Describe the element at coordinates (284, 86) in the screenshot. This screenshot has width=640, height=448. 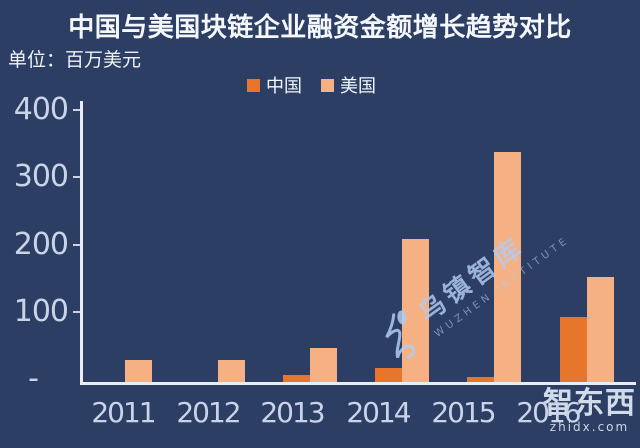
I see `legend-label-china: 中国` at that location.